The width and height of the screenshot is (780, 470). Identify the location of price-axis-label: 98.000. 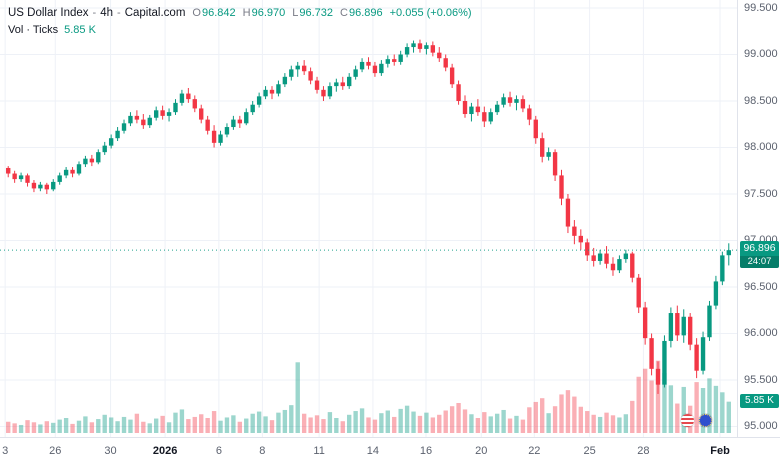
(761, 147).